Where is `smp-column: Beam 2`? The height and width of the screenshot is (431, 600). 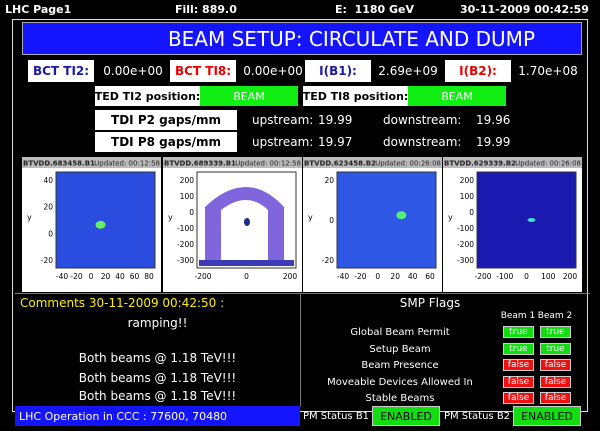
smp-column: Beam 2 is located at coordinates (555, 316).